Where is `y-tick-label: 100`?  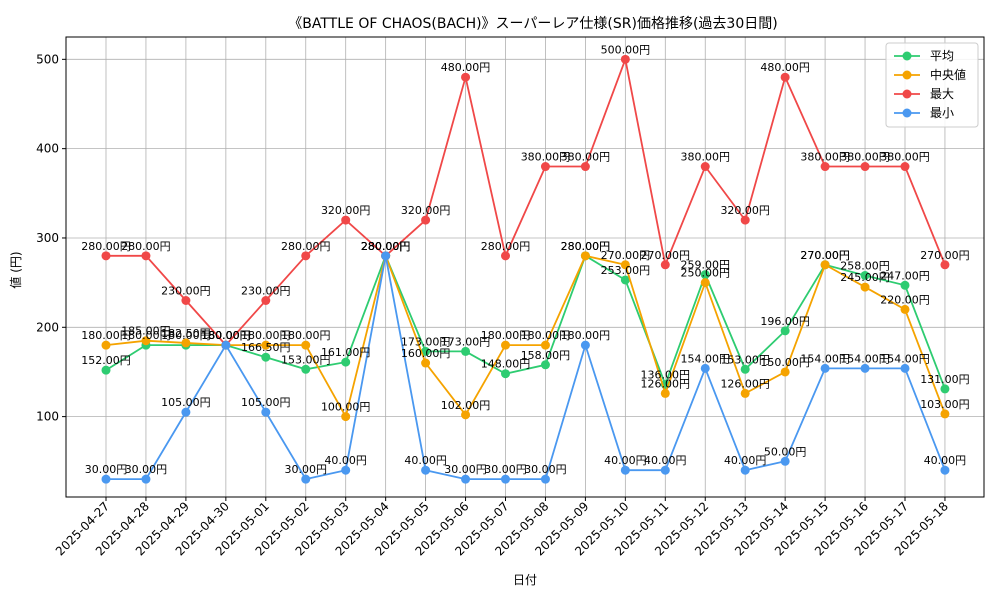 y-tick-label: 100 is located at coordinates (47, 417).